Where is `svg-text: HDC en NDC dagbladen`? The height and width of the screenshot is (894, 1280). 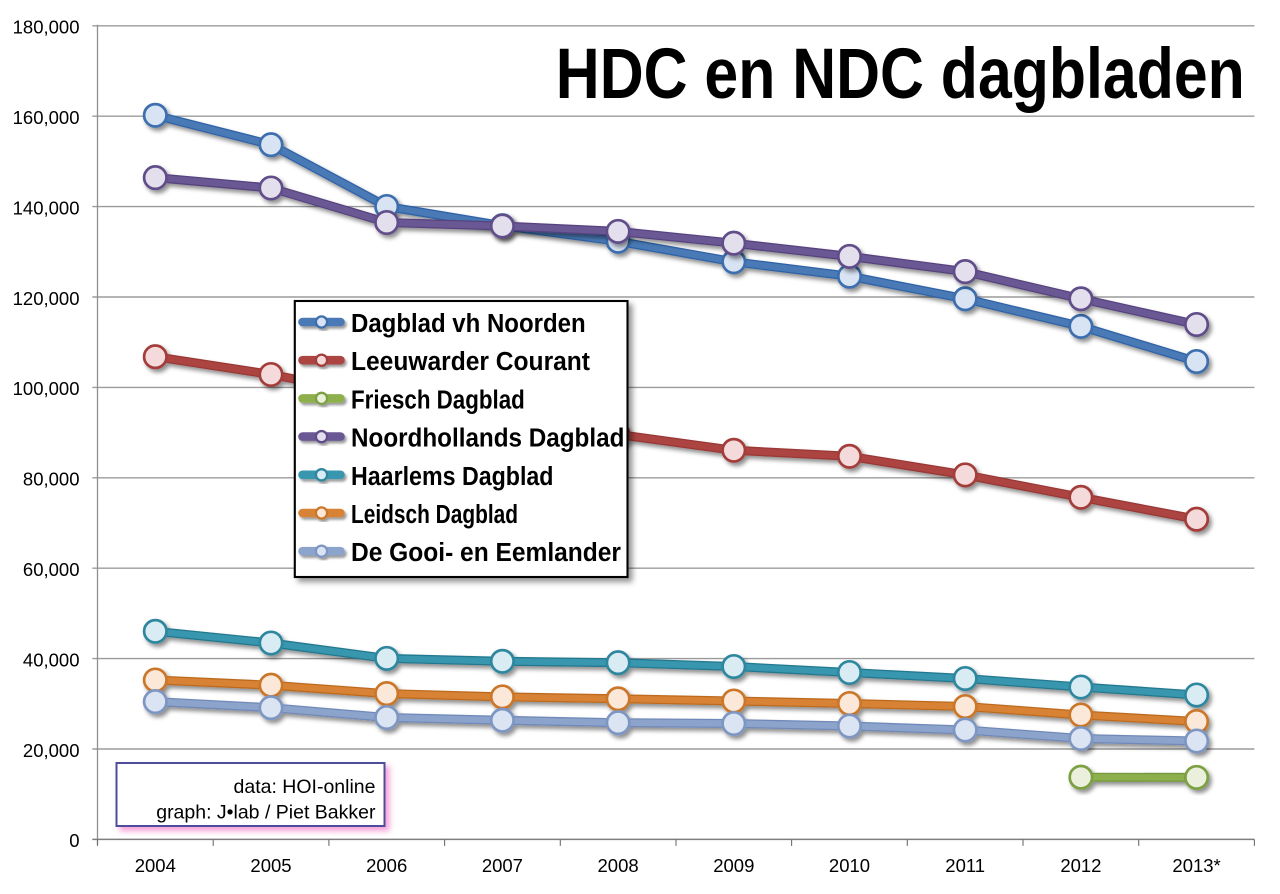
svg-text: HDC en NDC dagbladen is located at coordinates (900, 74).